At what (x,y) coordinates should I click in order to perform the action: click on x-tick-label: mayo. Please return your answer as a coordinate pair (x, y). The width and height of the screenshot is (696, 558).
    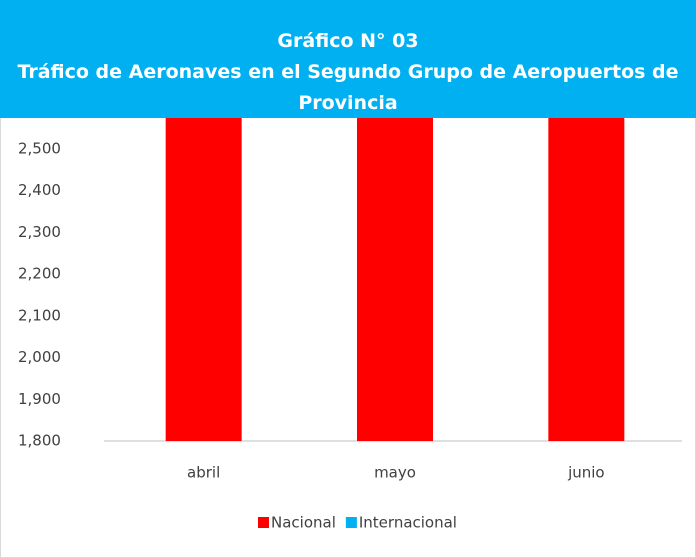
    Looking at the image, I should click on (395, 473).